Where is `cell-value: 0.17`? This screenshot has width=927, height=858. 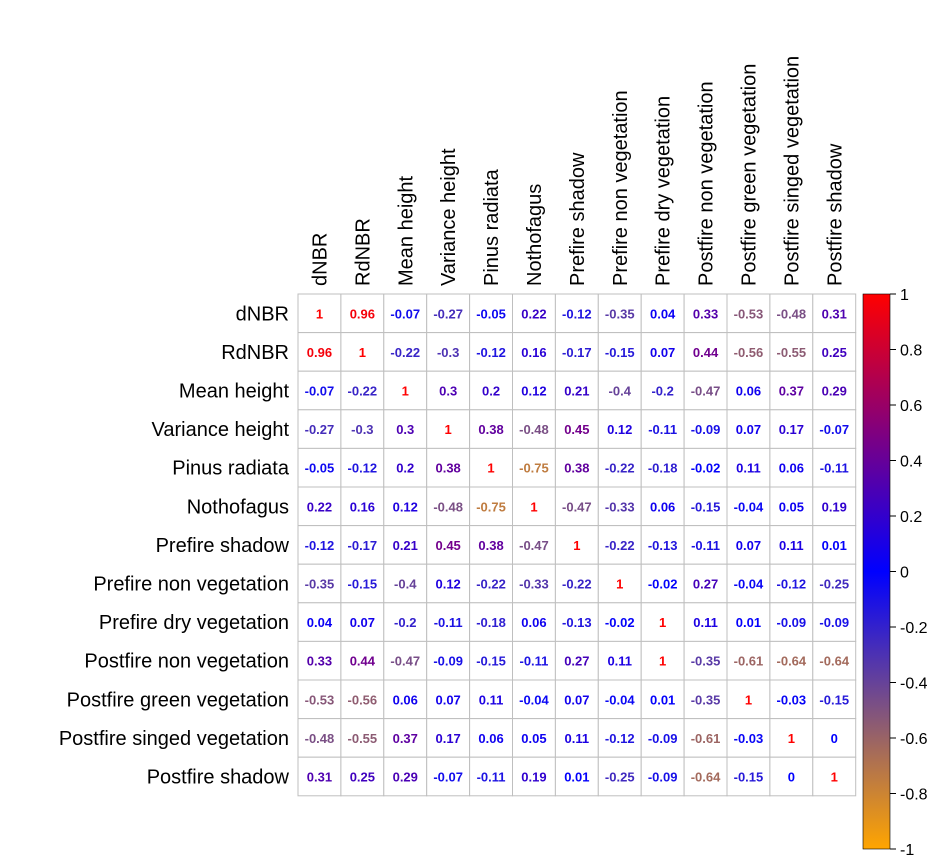
cell-value: 0.17 is located at coordinates (791, 429).